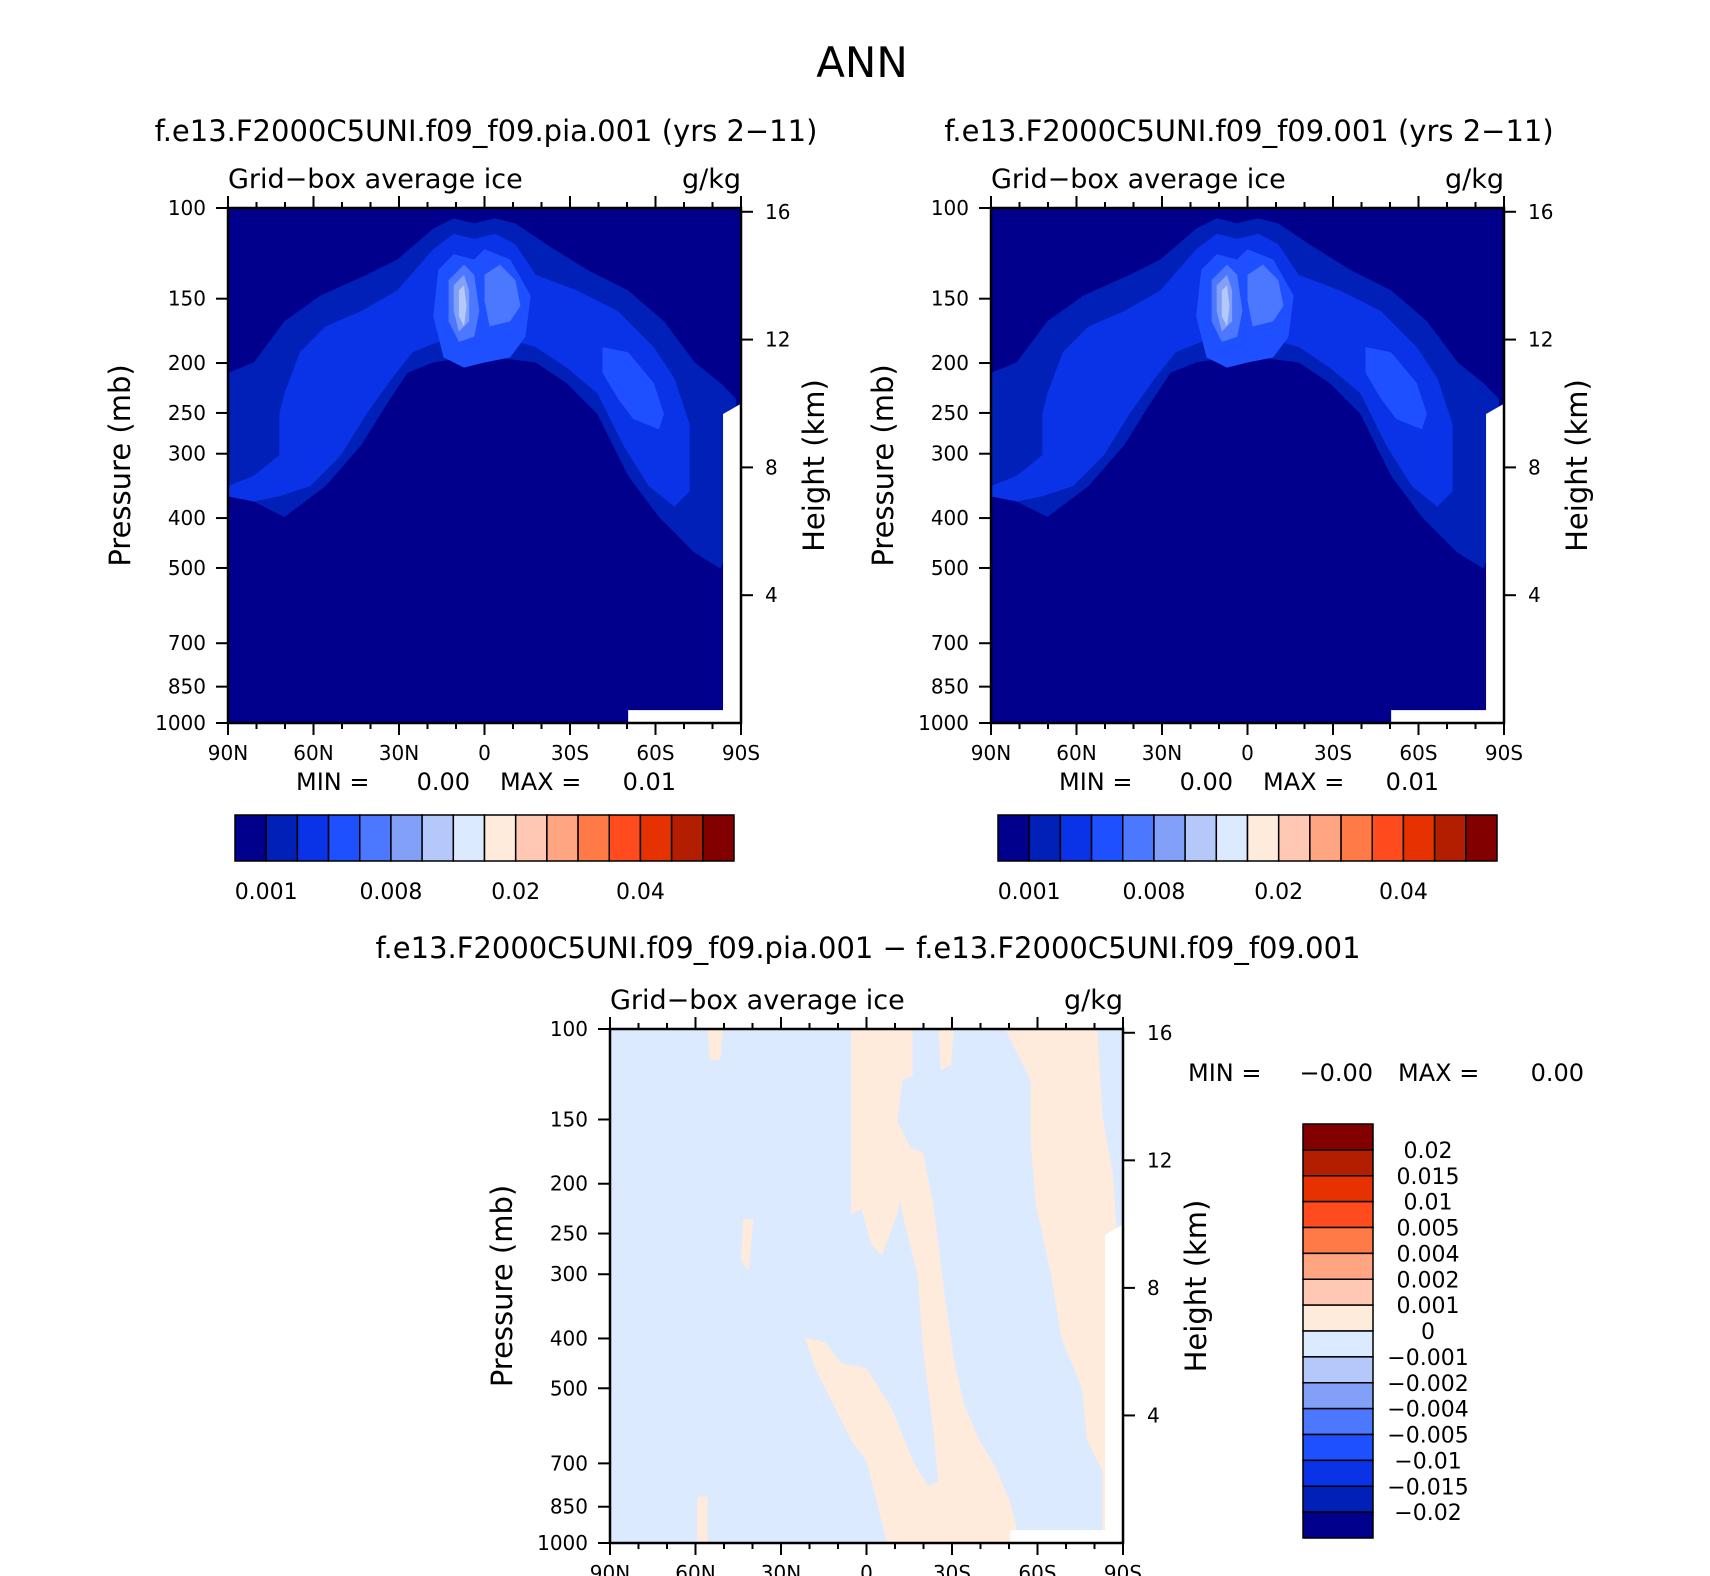 This screenshot has width=1710, height=1576. What do you see at coordinates (1427, 1358) in the screenshot?
I see `colorbar-label: −0.001` at bounding box center [1427, 1358].